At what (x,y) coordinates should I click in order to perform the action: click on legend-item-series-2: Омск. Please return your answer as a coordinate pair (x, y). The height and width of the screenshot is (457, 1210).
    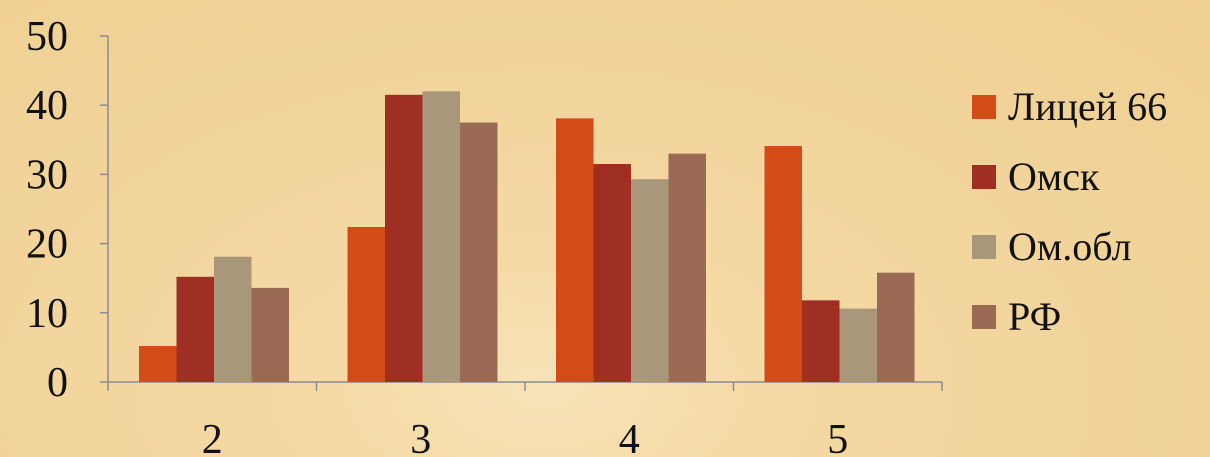
    Looking at the image, I should click on (1089, 176).